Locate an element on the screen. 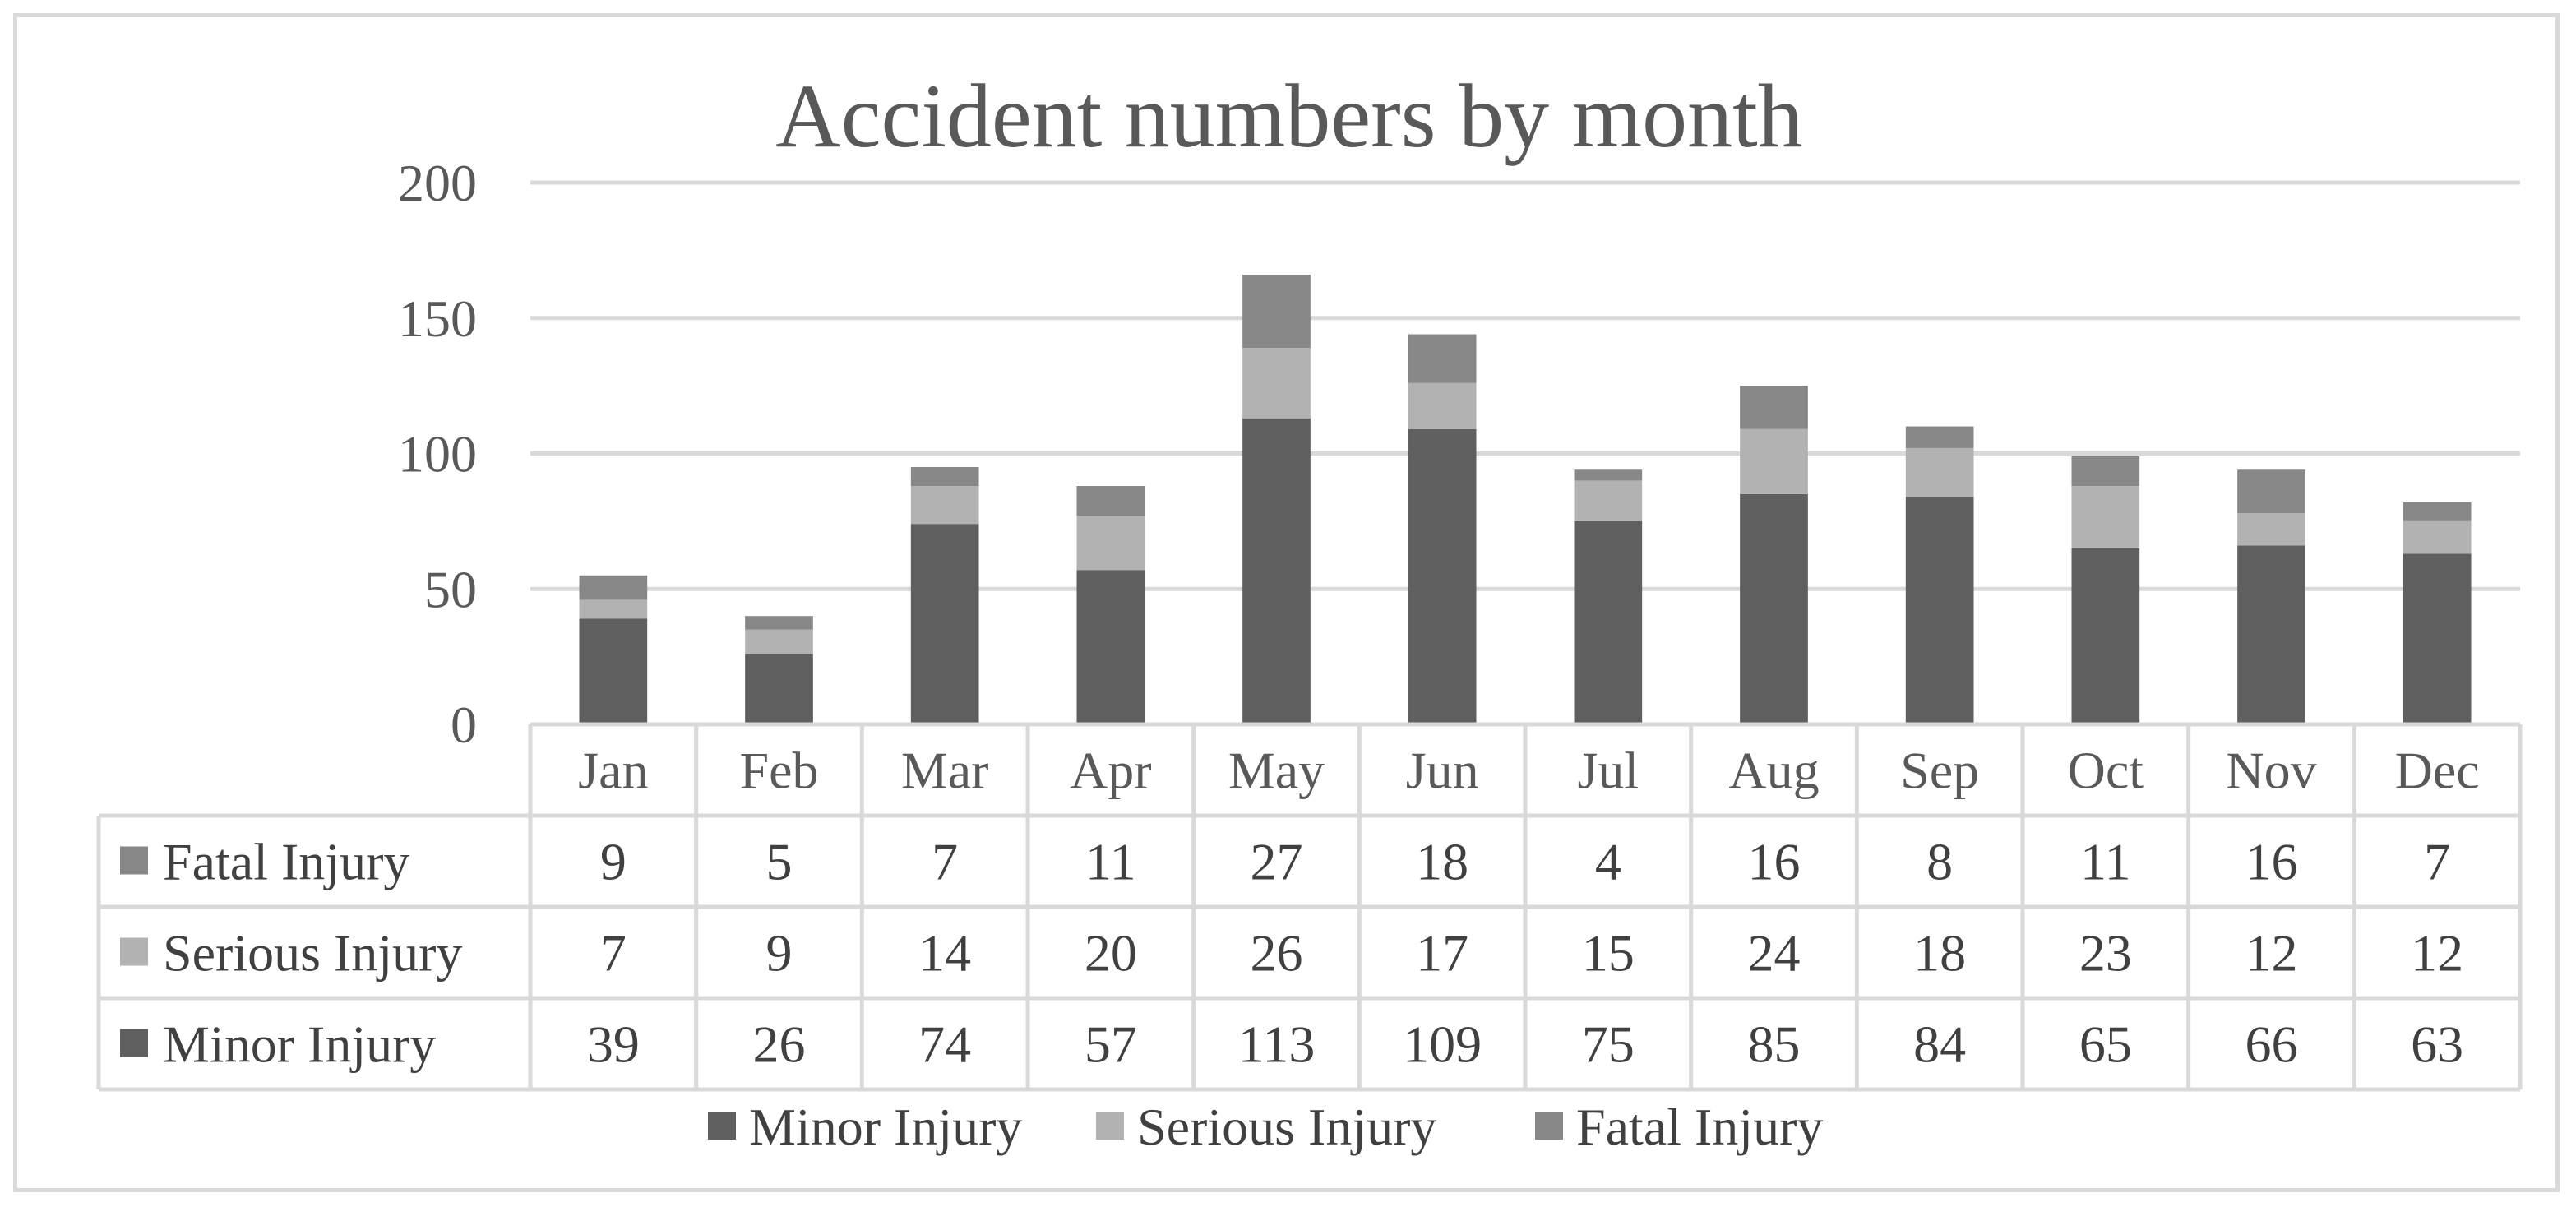 The width and height of the screenshot is (2576, 1207). x-tick-label: Dec is located at coordinates (2437, 771).